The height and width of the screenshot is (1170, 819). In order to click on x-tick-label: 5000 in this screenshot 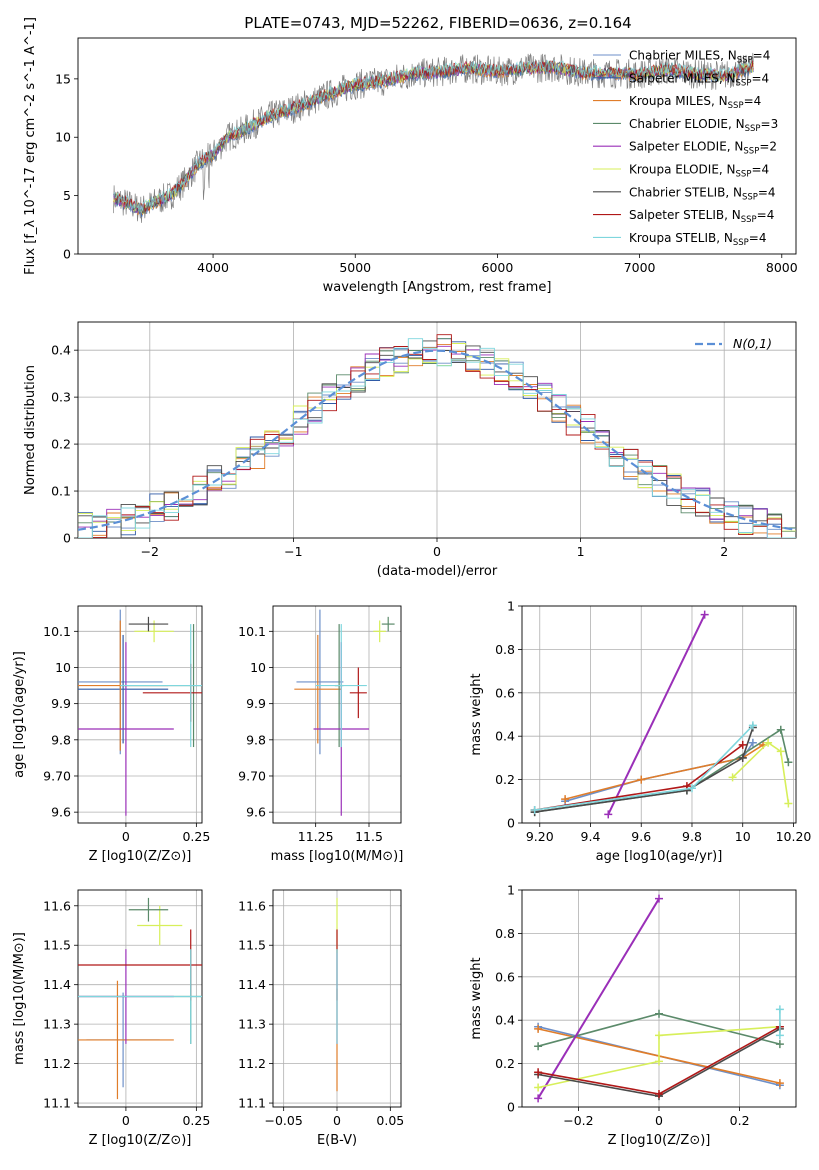, I will do `click(355, 267)`.